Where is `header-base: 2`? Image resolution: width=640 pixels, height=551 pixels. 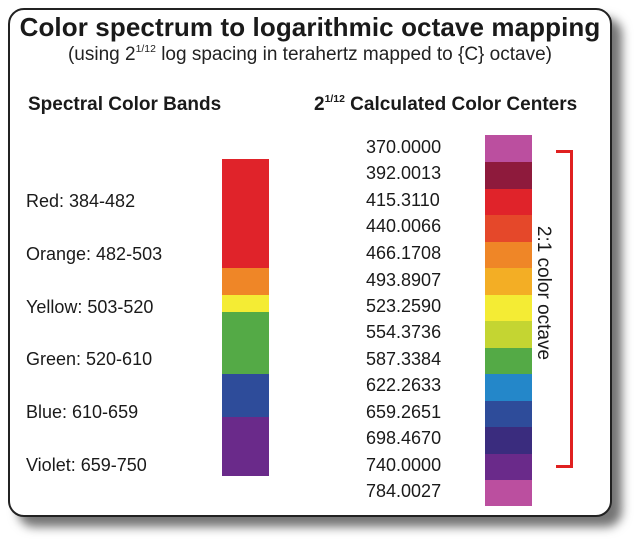 header-base: 2 is located at coordinates (319, 104).